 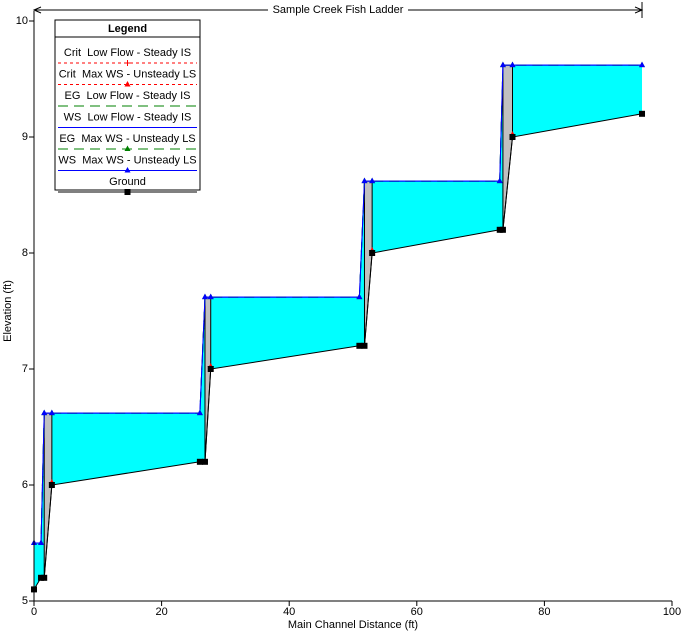 What do you see at coordinates (544, 612) in the screenshot?
I see `x-tick-label: 80` at bounding box center [544, 612].